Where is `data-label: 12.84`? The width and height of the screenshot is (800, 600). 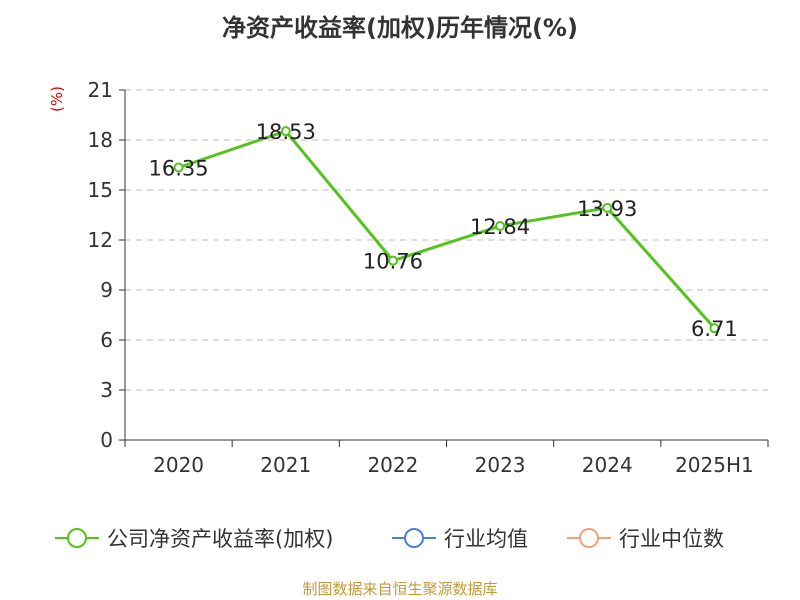 data-label: 12.84 is located at coordinates (500, 227).